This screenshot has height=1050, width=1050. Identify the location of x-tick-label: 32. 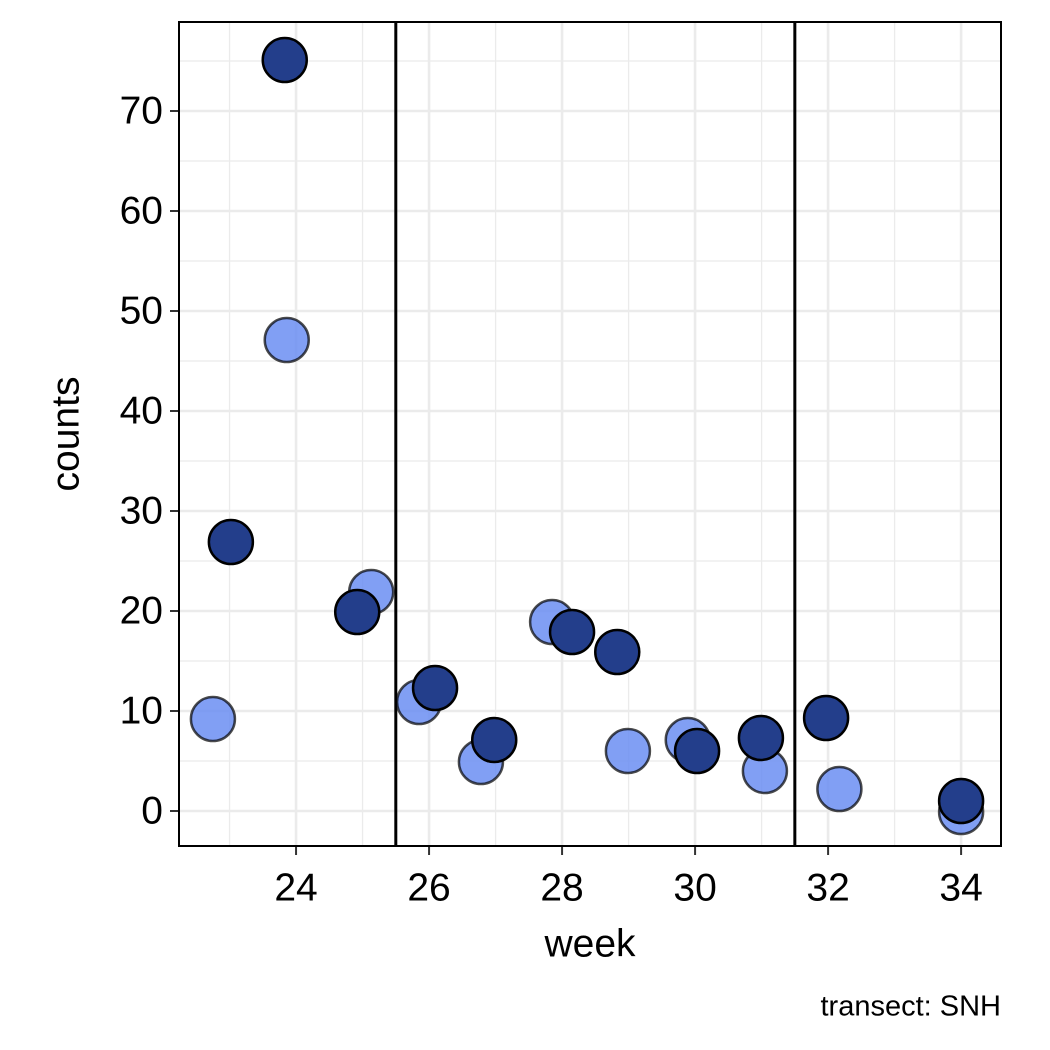
(827, 887).